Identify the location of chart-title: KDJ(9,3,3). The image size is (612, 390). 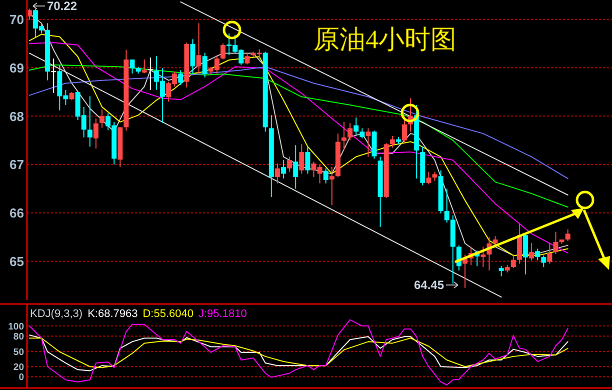
(56, 314).